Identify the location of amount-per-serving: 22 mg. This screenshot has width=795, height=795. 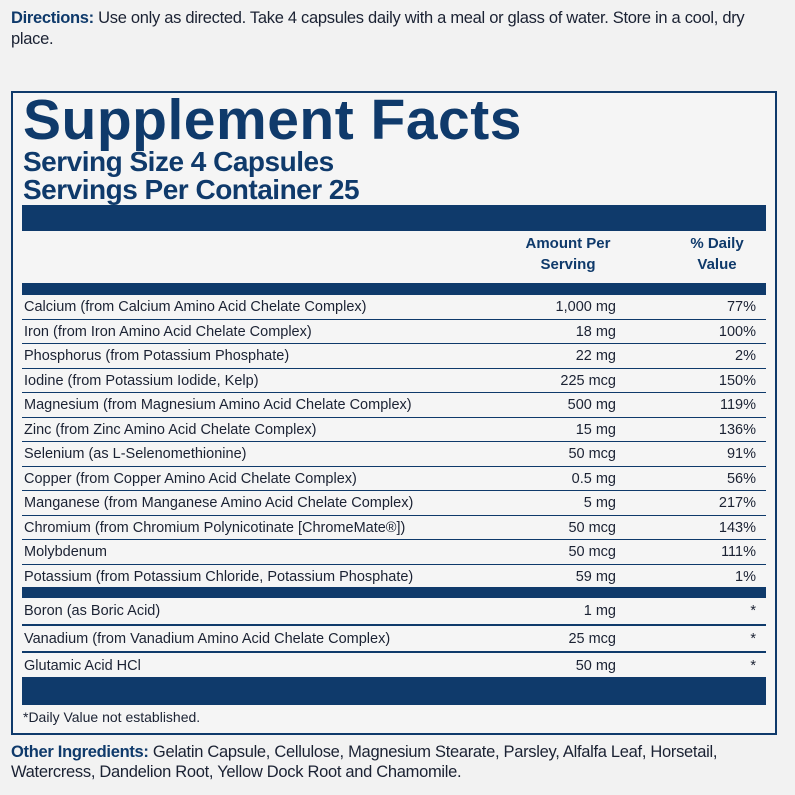
(595, 356).